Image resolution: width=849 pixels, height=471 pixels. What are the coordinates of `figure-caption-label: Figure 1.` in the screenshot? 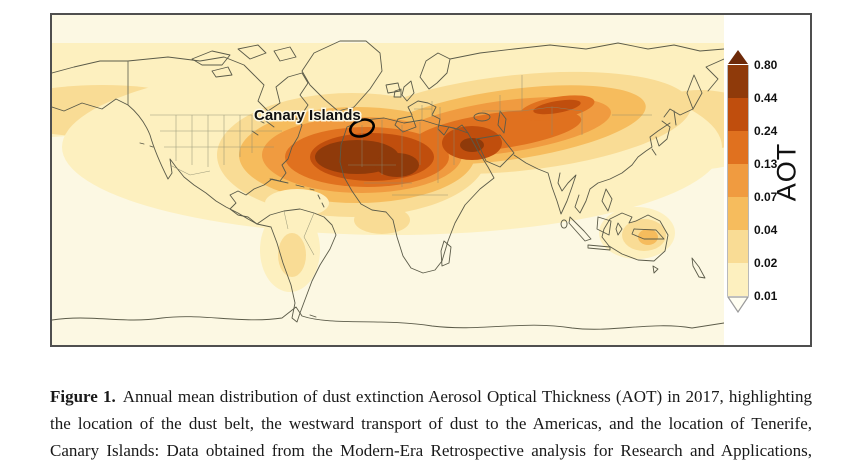 It's located at (83, 396).